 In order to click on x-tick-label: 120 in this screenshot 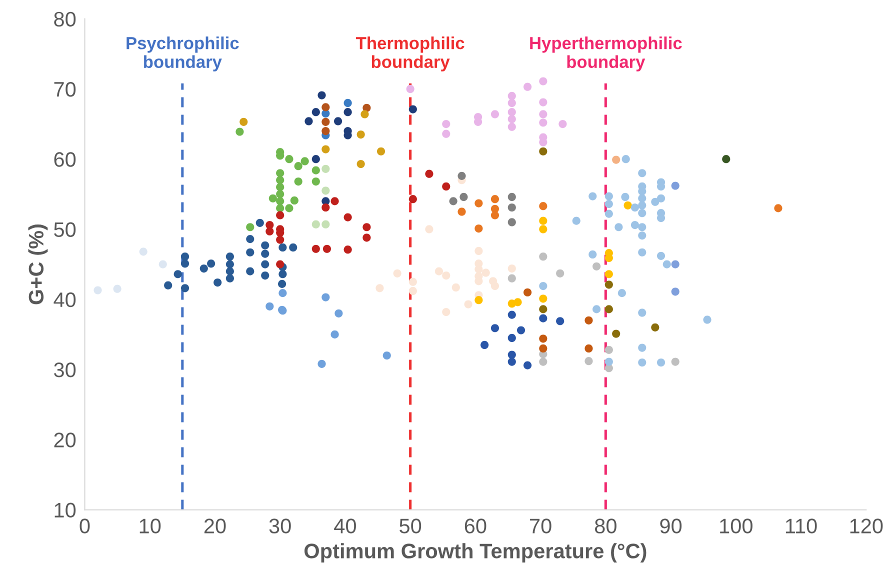, I will do `click(866, 526)`.